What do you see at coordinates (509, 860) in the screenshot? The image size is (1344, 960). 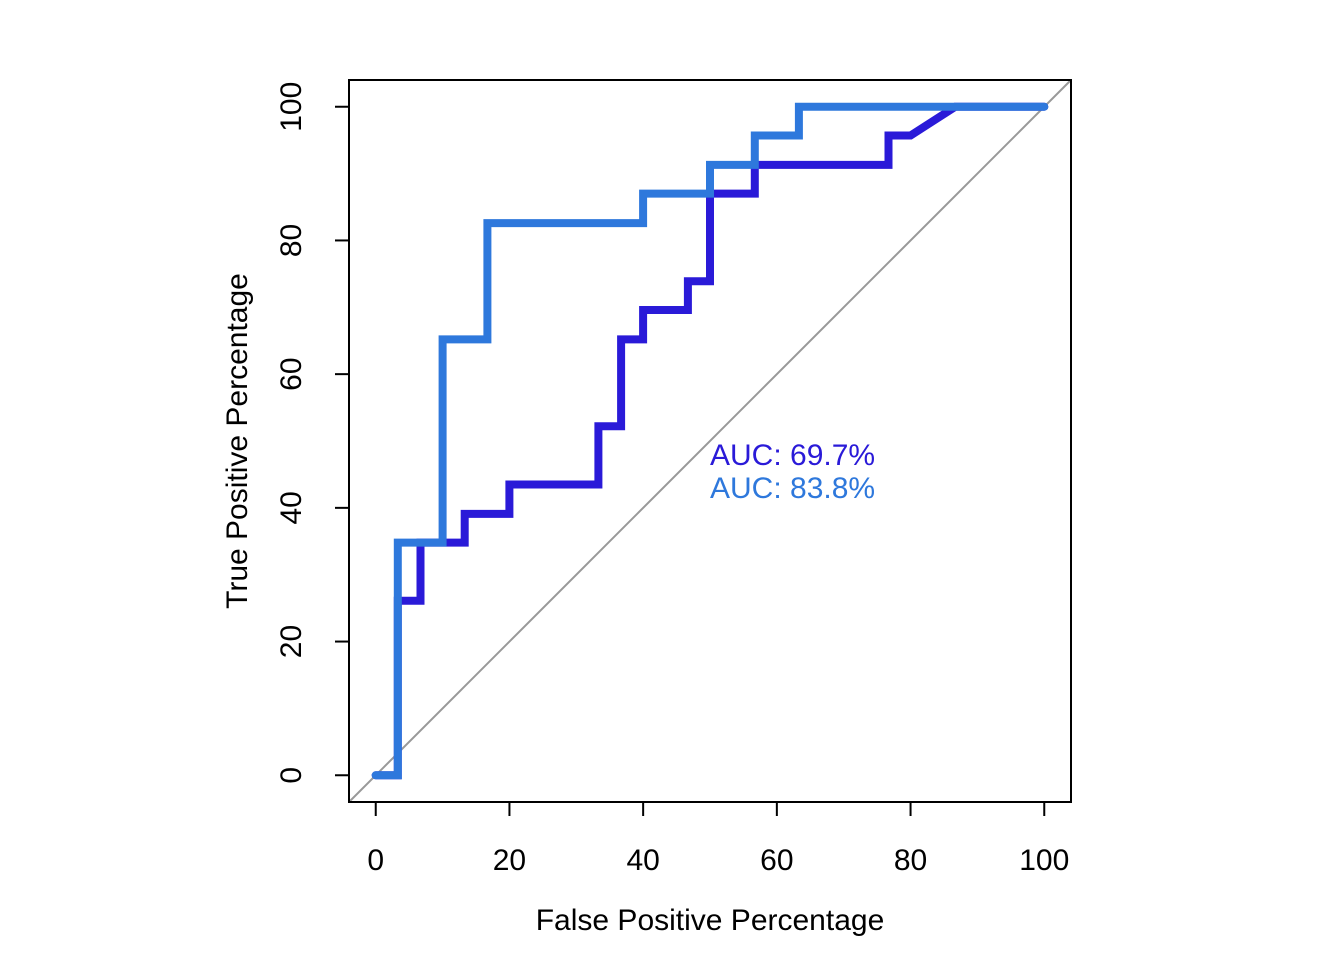 I see `x-tick-label: 20` at bounding box center [509, 860].